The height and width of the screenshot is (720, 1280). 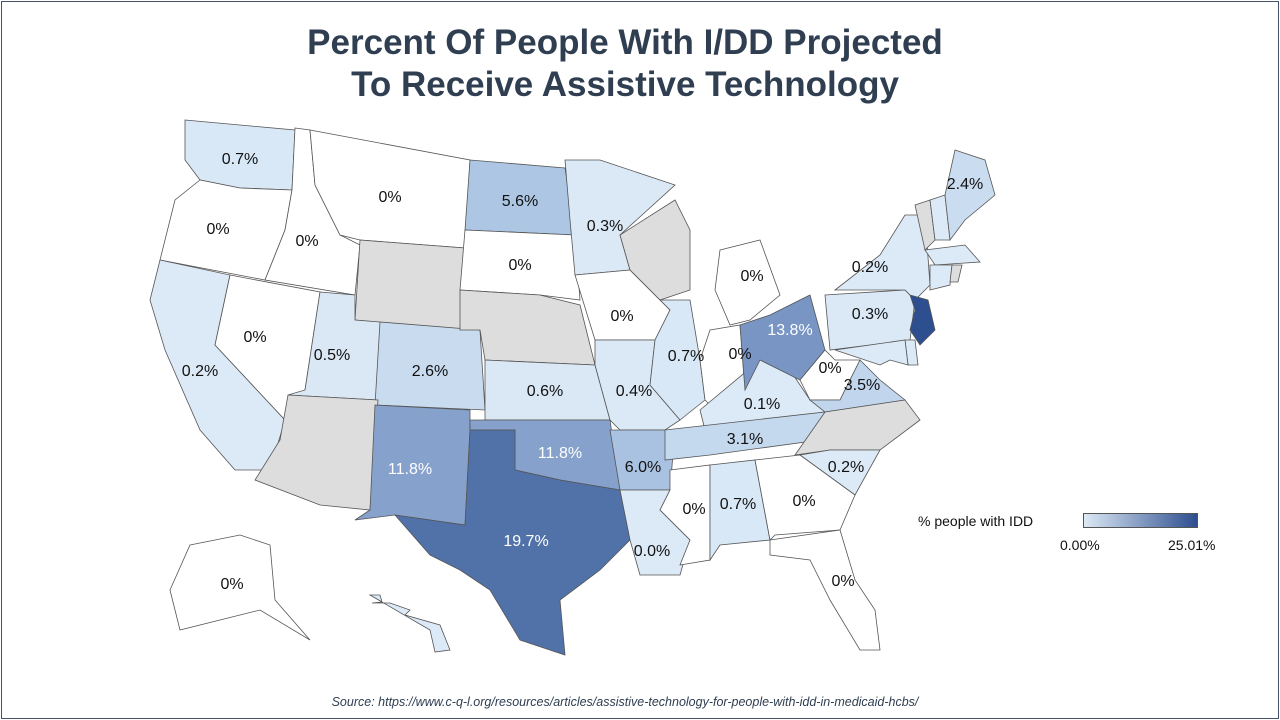 I want to click on state-label-al: 0.7%, so click(x=738, y=504).